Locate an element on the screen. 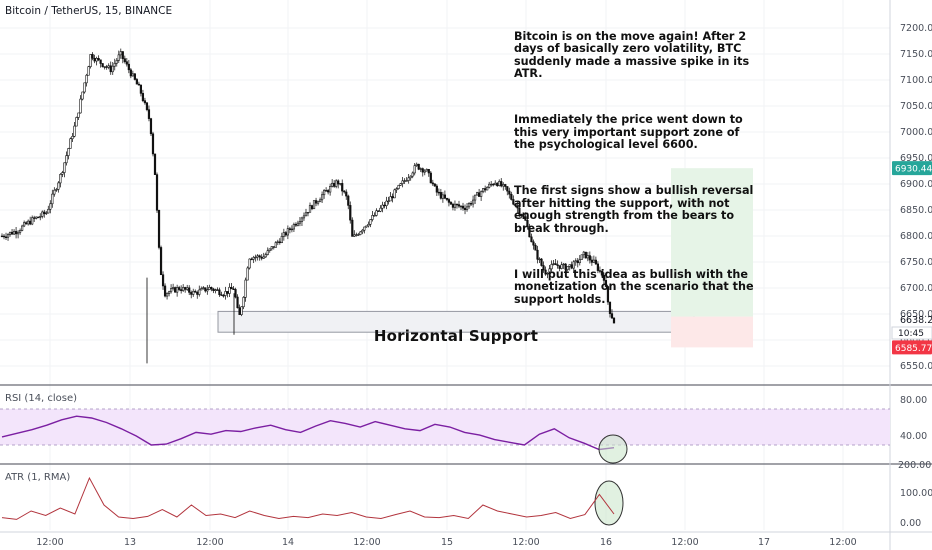  time-axis-label: 14 is located at coordinates (288, 542).